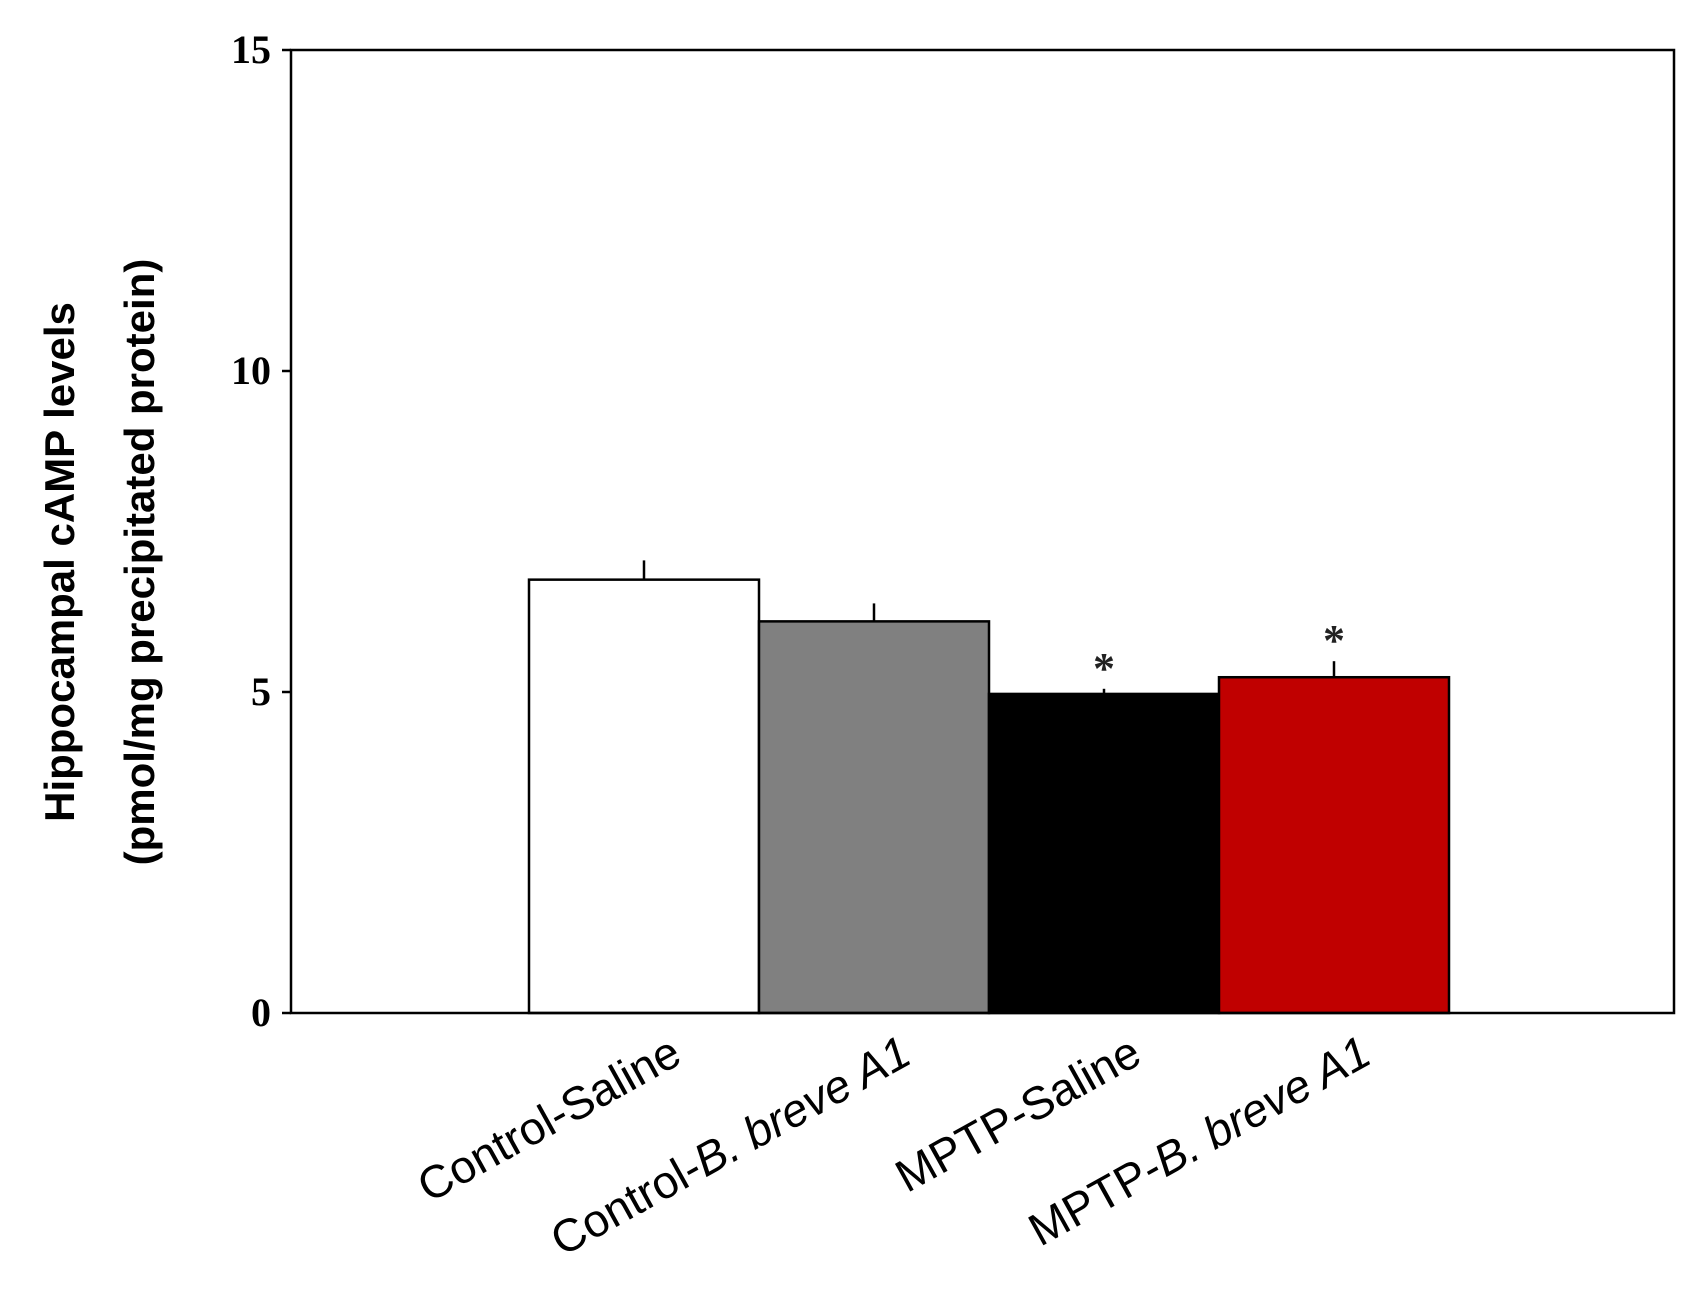 This screenshot has width=1701, height=1315. I want to click on y-axis-label-line-2: (pmol/mg precipitated protein), so click(139, 562).